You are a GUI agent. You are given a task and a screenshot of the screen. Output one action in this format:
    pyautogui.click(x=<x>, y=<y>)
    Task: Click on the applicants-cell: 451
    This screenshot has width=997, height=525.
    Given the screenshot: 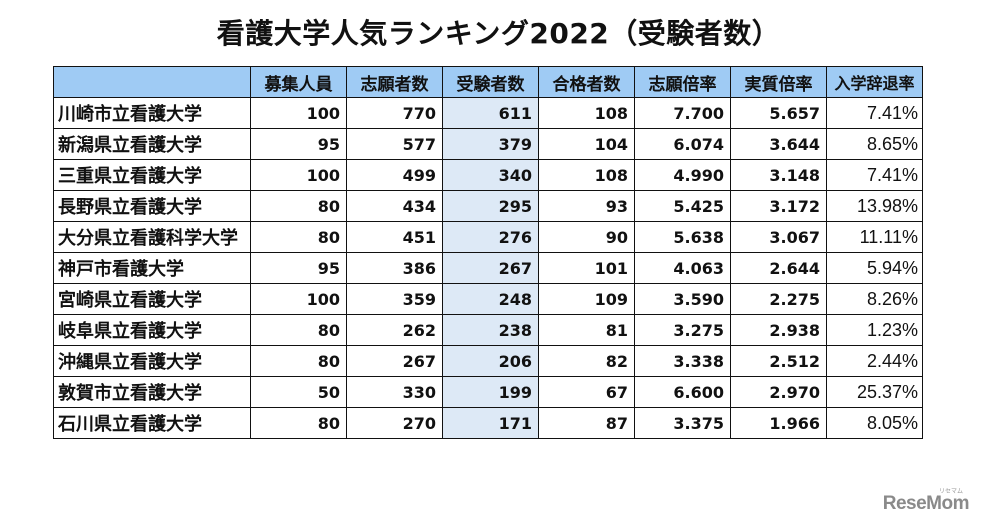 What is the action you would take?
    pyautogui.click(x=394, y=237)
    